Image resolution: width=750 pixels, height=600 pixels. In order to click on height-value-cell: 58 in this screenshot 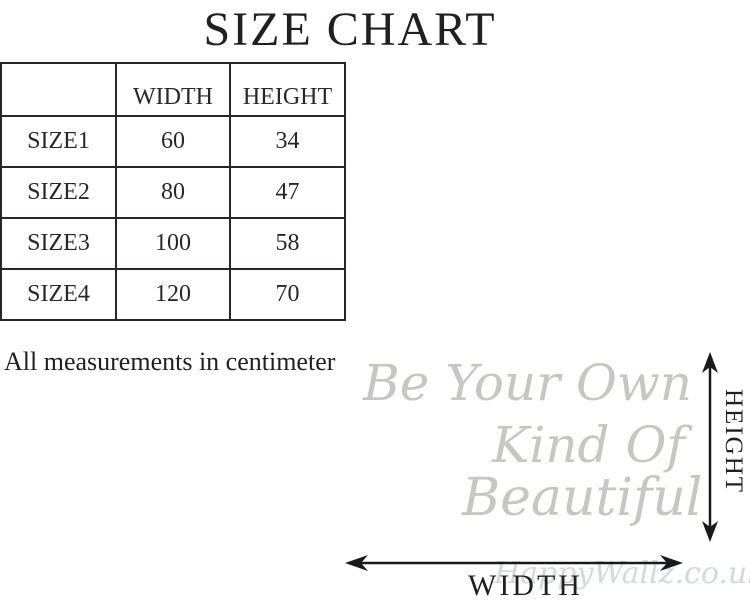, I will do `click(287, 243)`.